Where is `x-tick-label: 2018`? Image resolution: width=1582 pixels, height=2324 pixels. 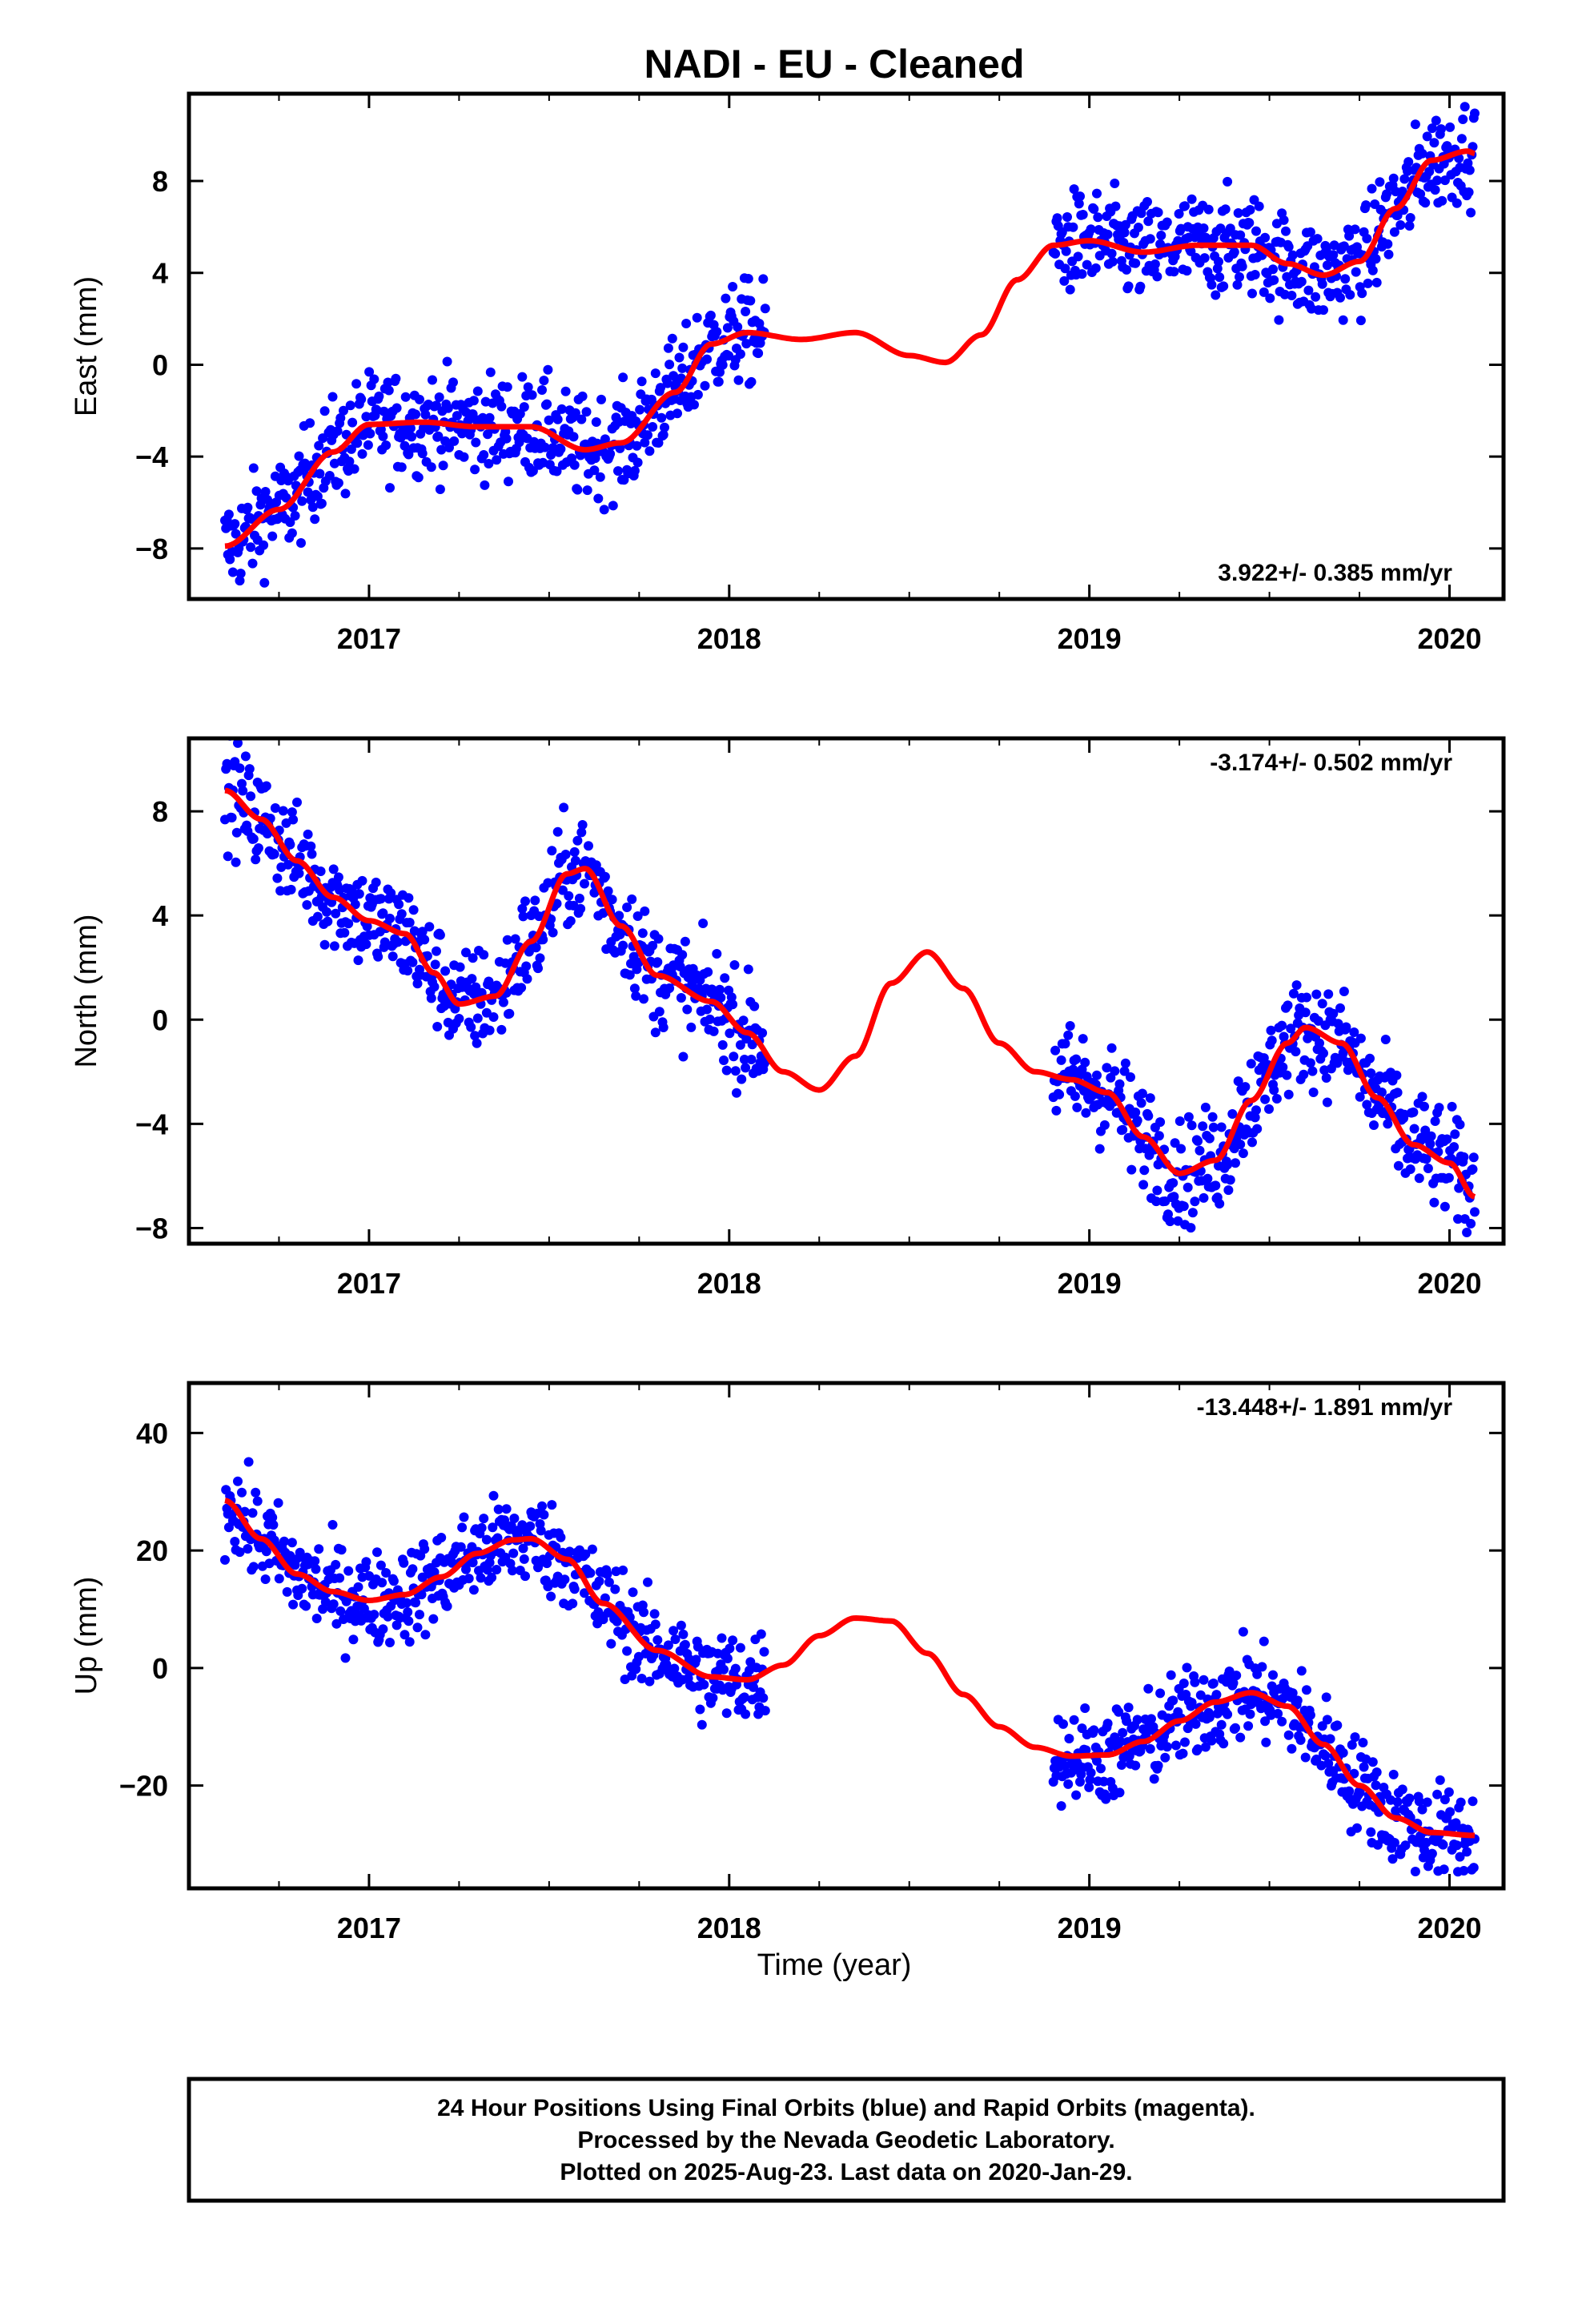 x-tick-label: 2018 is located at coordinates (729, 638).